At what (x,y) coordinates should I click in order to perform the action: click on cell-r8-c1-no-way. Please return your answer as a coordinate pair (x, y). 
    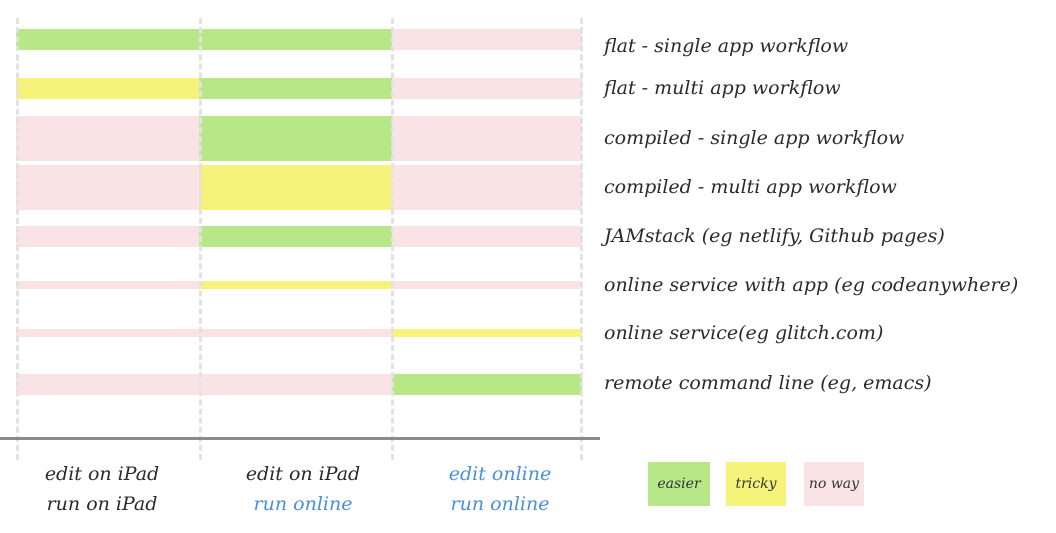
    Looking at the image, I should click on (107, 384).